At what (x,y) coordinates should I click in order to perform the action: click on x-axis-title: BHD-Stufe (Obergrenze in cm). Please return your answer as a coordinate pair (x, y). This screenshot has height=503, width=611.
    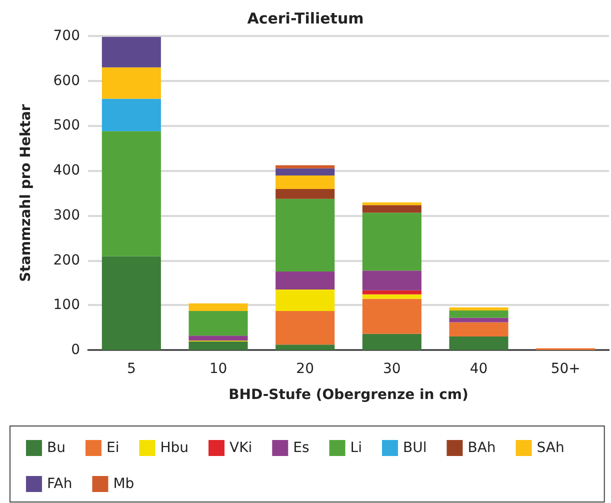
    Looking at the image, I should click on (348, 395).